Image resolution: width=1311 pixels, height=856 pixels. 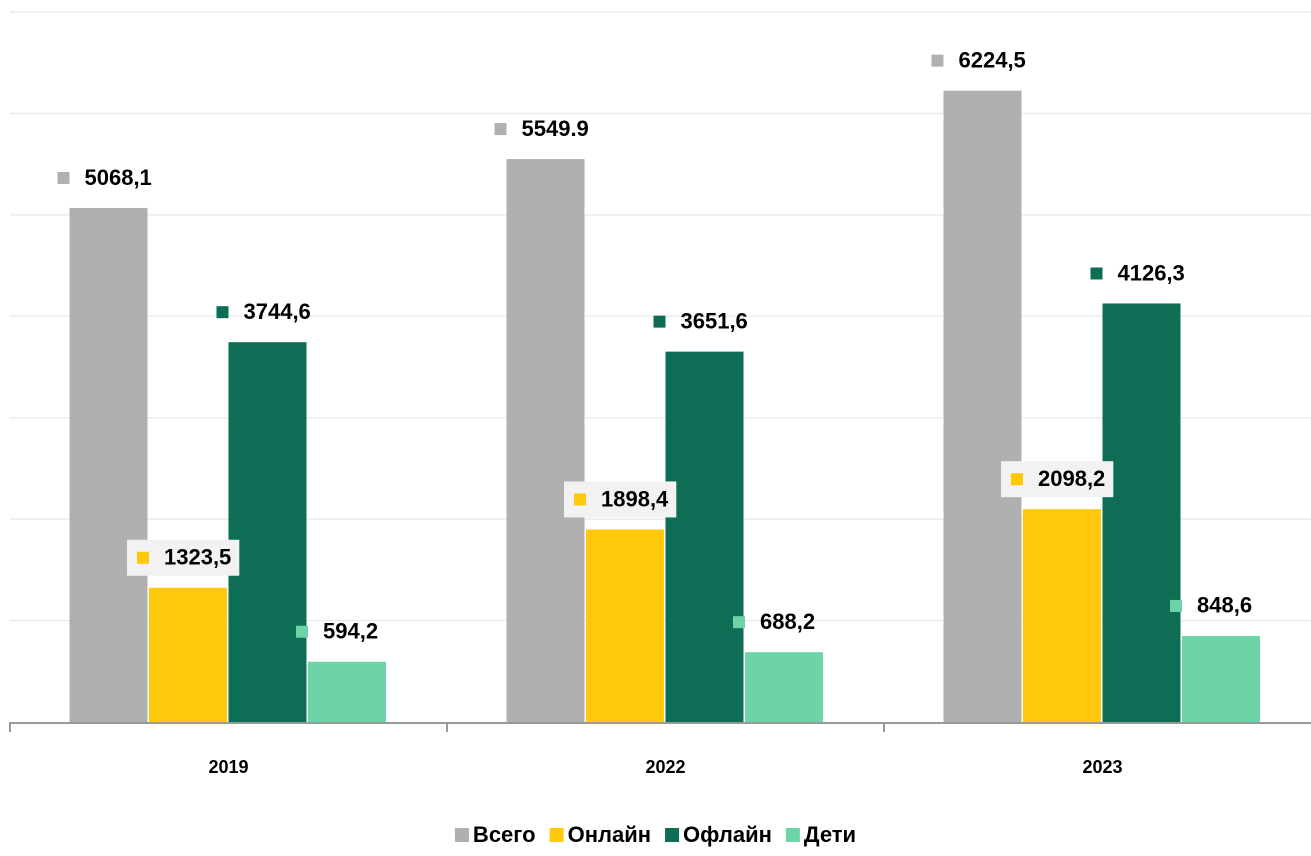 I want to click on data-label-text: 3651,6, so click(x=714, y=320).